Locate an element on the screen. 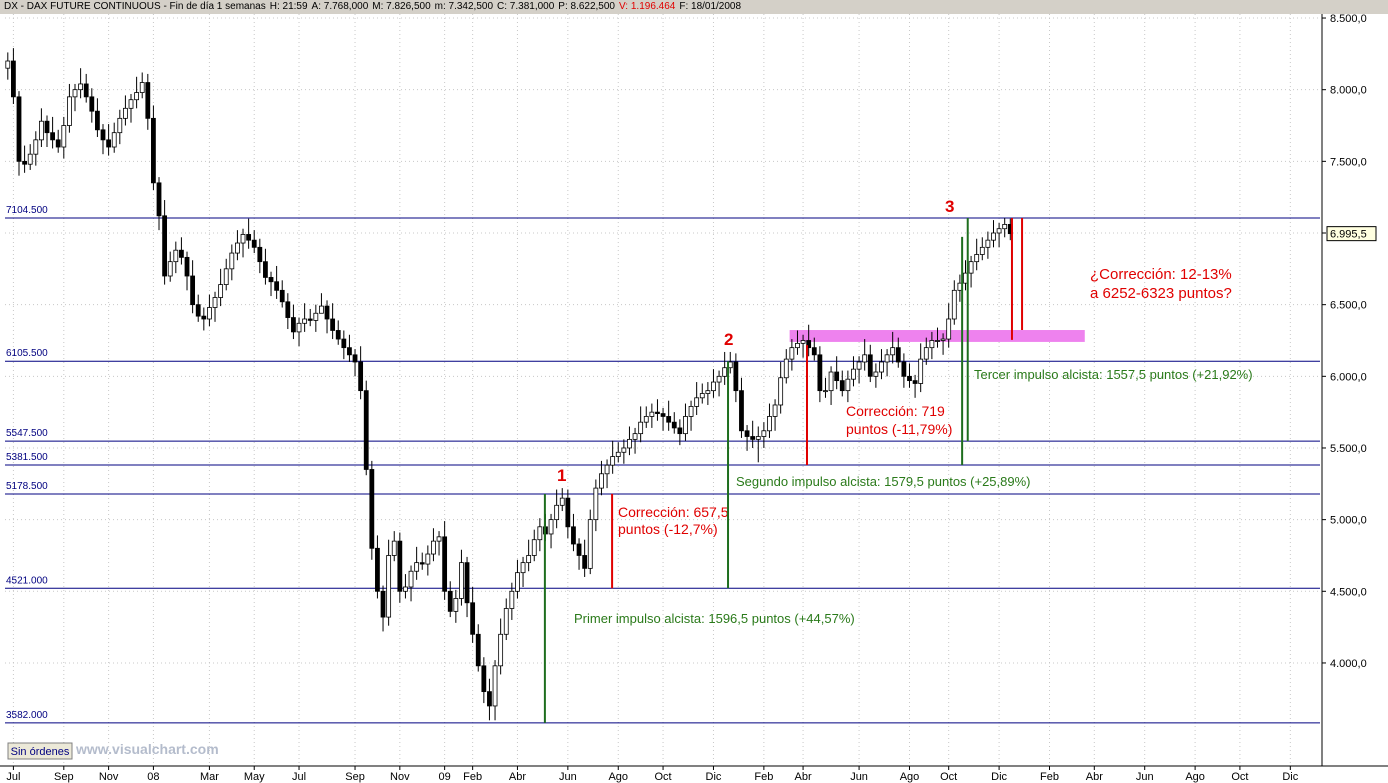 Image resolution: width=1388 pixels, height=783 pixels. annotation: ¿Corrección: 12-13% is located at coordinates (1161, 274).